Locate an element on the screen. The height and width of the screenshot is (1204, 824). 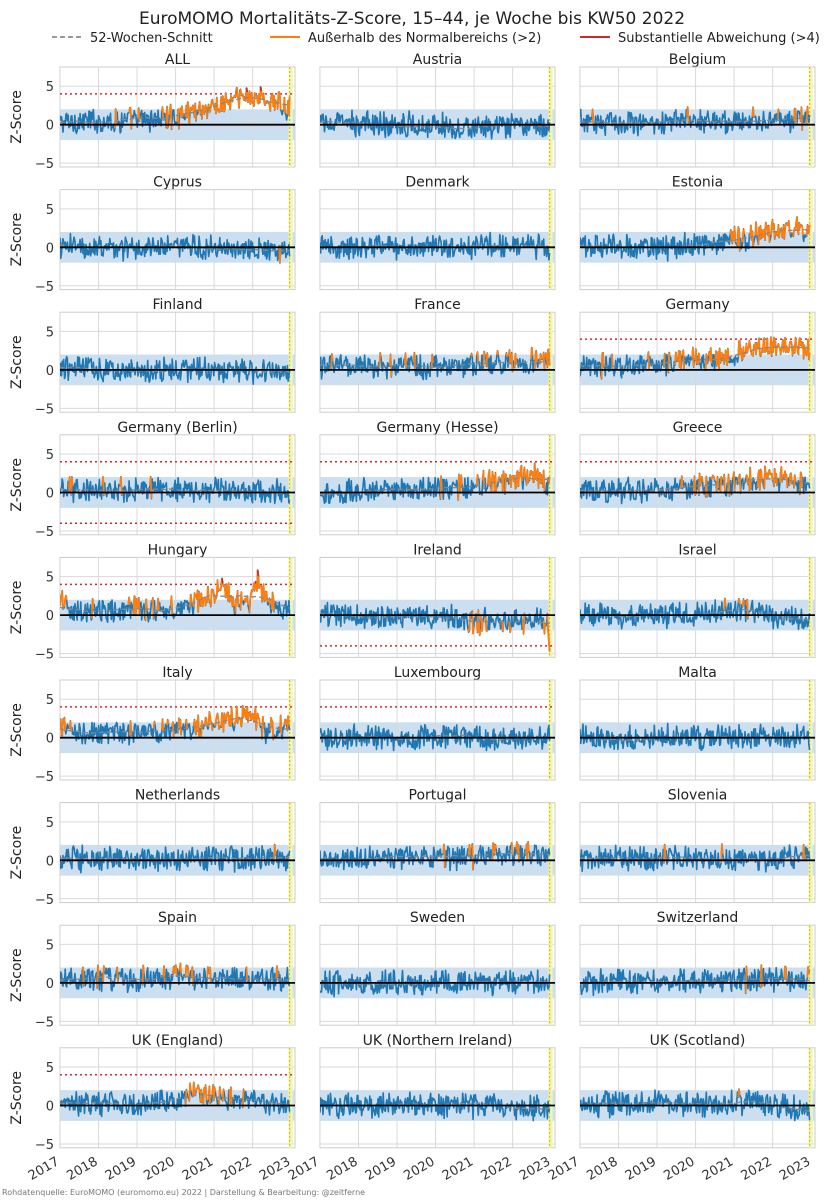
panel: Sweden is located at coordinates (437, 967).